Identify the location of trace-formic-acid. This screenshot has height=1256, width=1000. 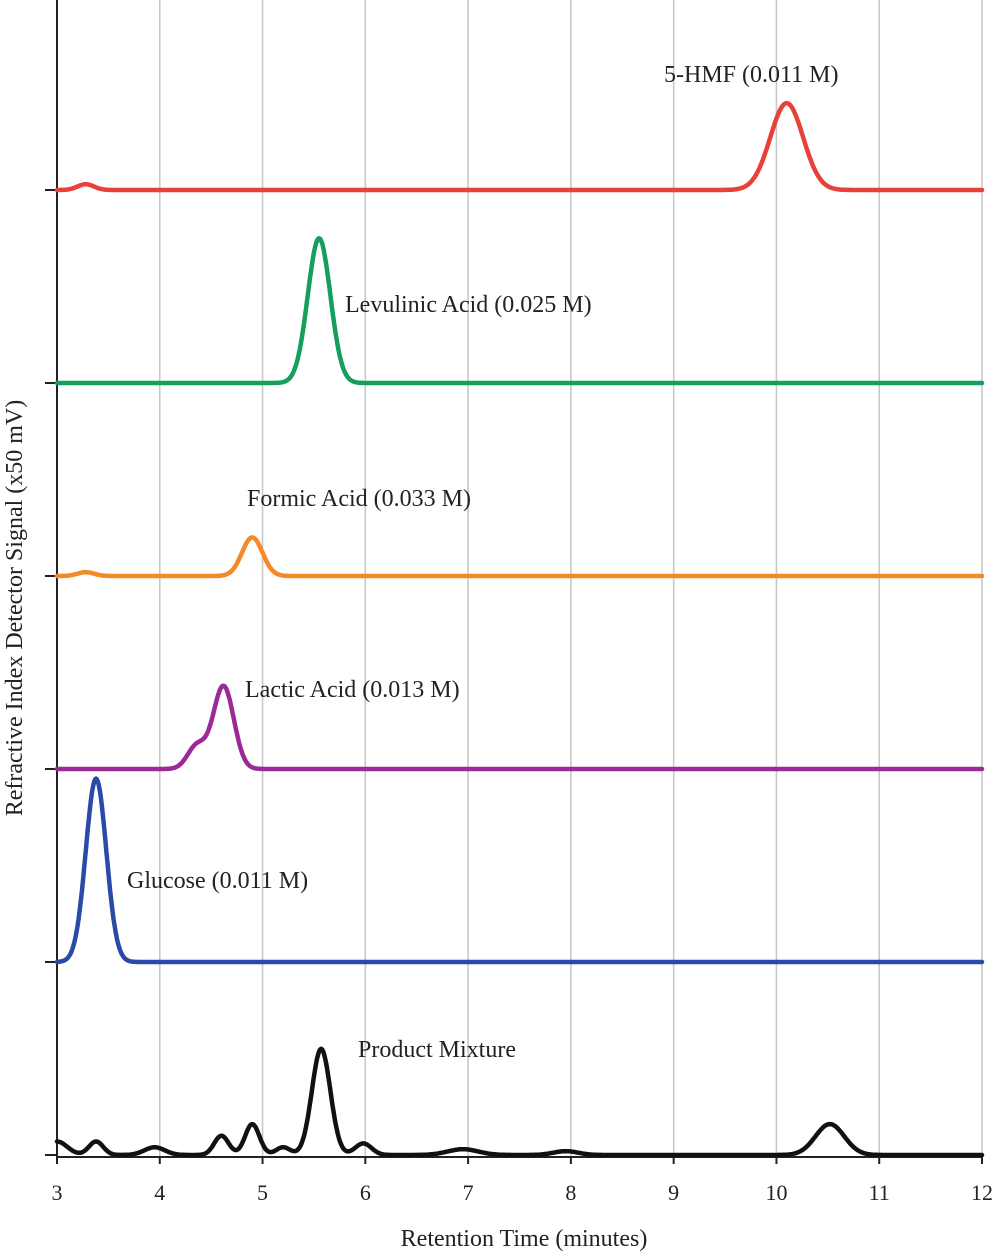
(519, 557).